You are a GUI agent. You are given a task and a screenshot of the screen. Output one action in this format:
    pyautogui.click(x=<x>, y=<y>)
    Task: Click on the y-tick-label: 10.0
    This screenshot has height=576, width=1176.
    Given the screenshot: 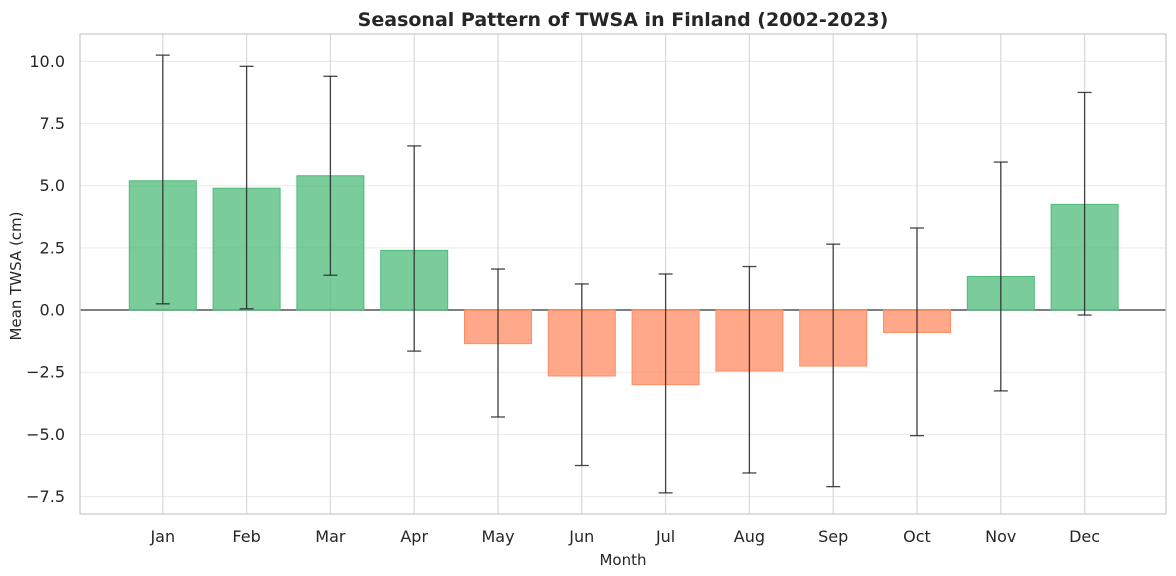 What is the action you would take?
    pyautogui.click(x=47, y=61)
    